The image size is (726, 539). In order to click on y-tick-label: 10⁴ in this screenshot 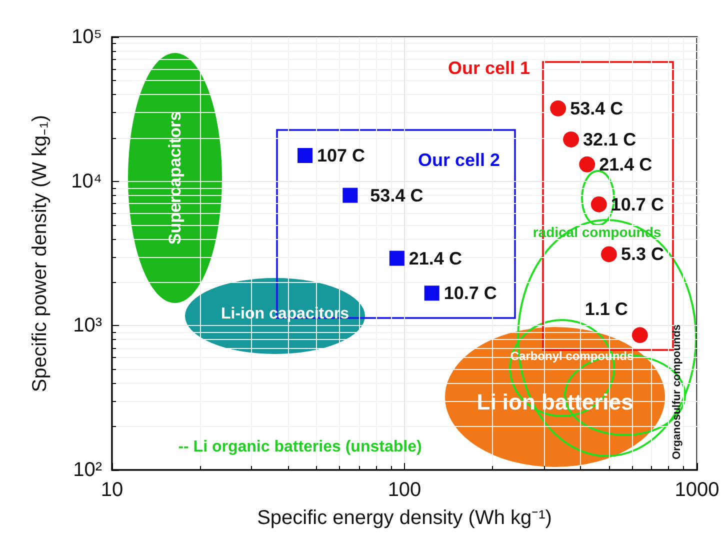, I will do `click(86, 181)`.